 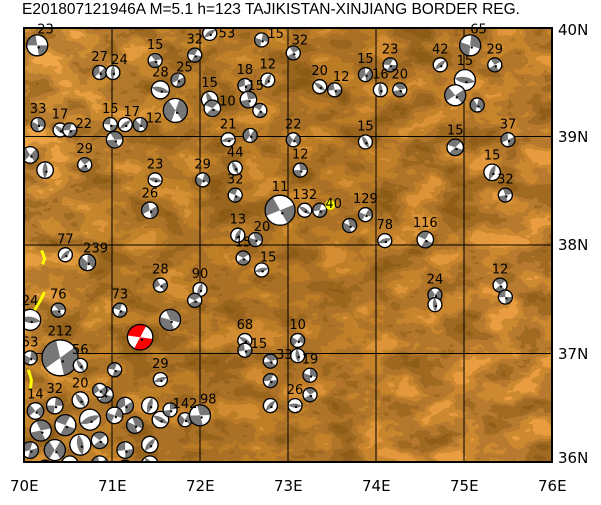 I want to click on main-event-beachball, so click(x=140, y=337).